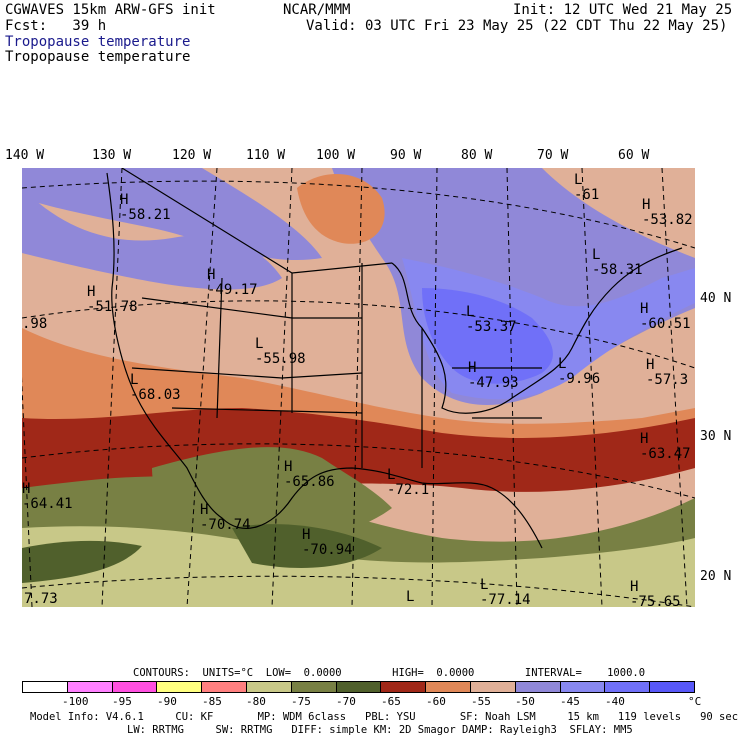 The height and width of the screenshot is (740, 740). What do you see at coordinates (525, 701) in the screenshot?
I see `legend-tick: -50` at bounding box center [525, 701].